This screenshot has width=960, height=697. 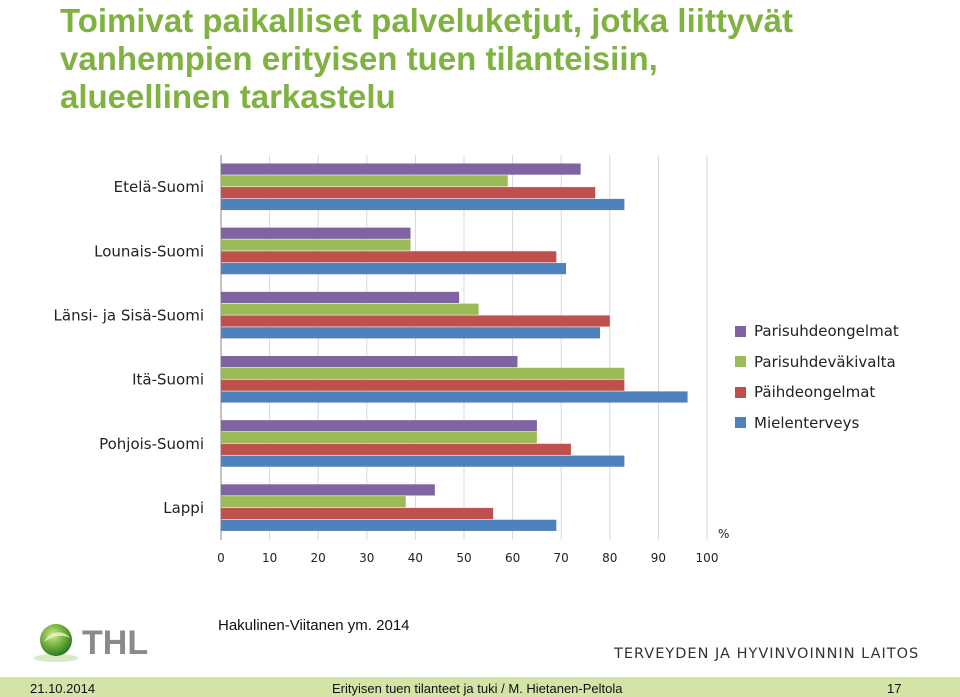 What do you see at coordinates (807, 422) in the screenshot?
I see `legend-label: Mielenterveys` at bounding box center [807, 422].